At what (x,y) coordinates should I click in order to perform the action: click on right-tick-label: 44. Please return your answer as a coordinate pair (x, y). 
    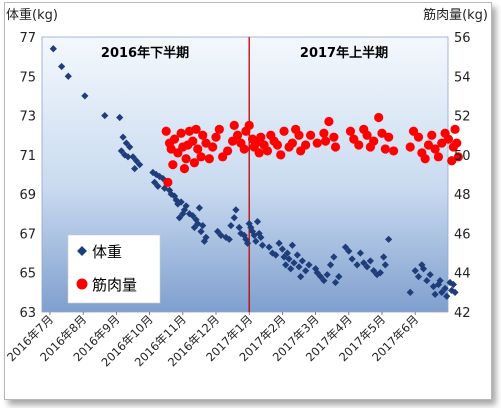
    Looking at the image, I should click on (462, 274).